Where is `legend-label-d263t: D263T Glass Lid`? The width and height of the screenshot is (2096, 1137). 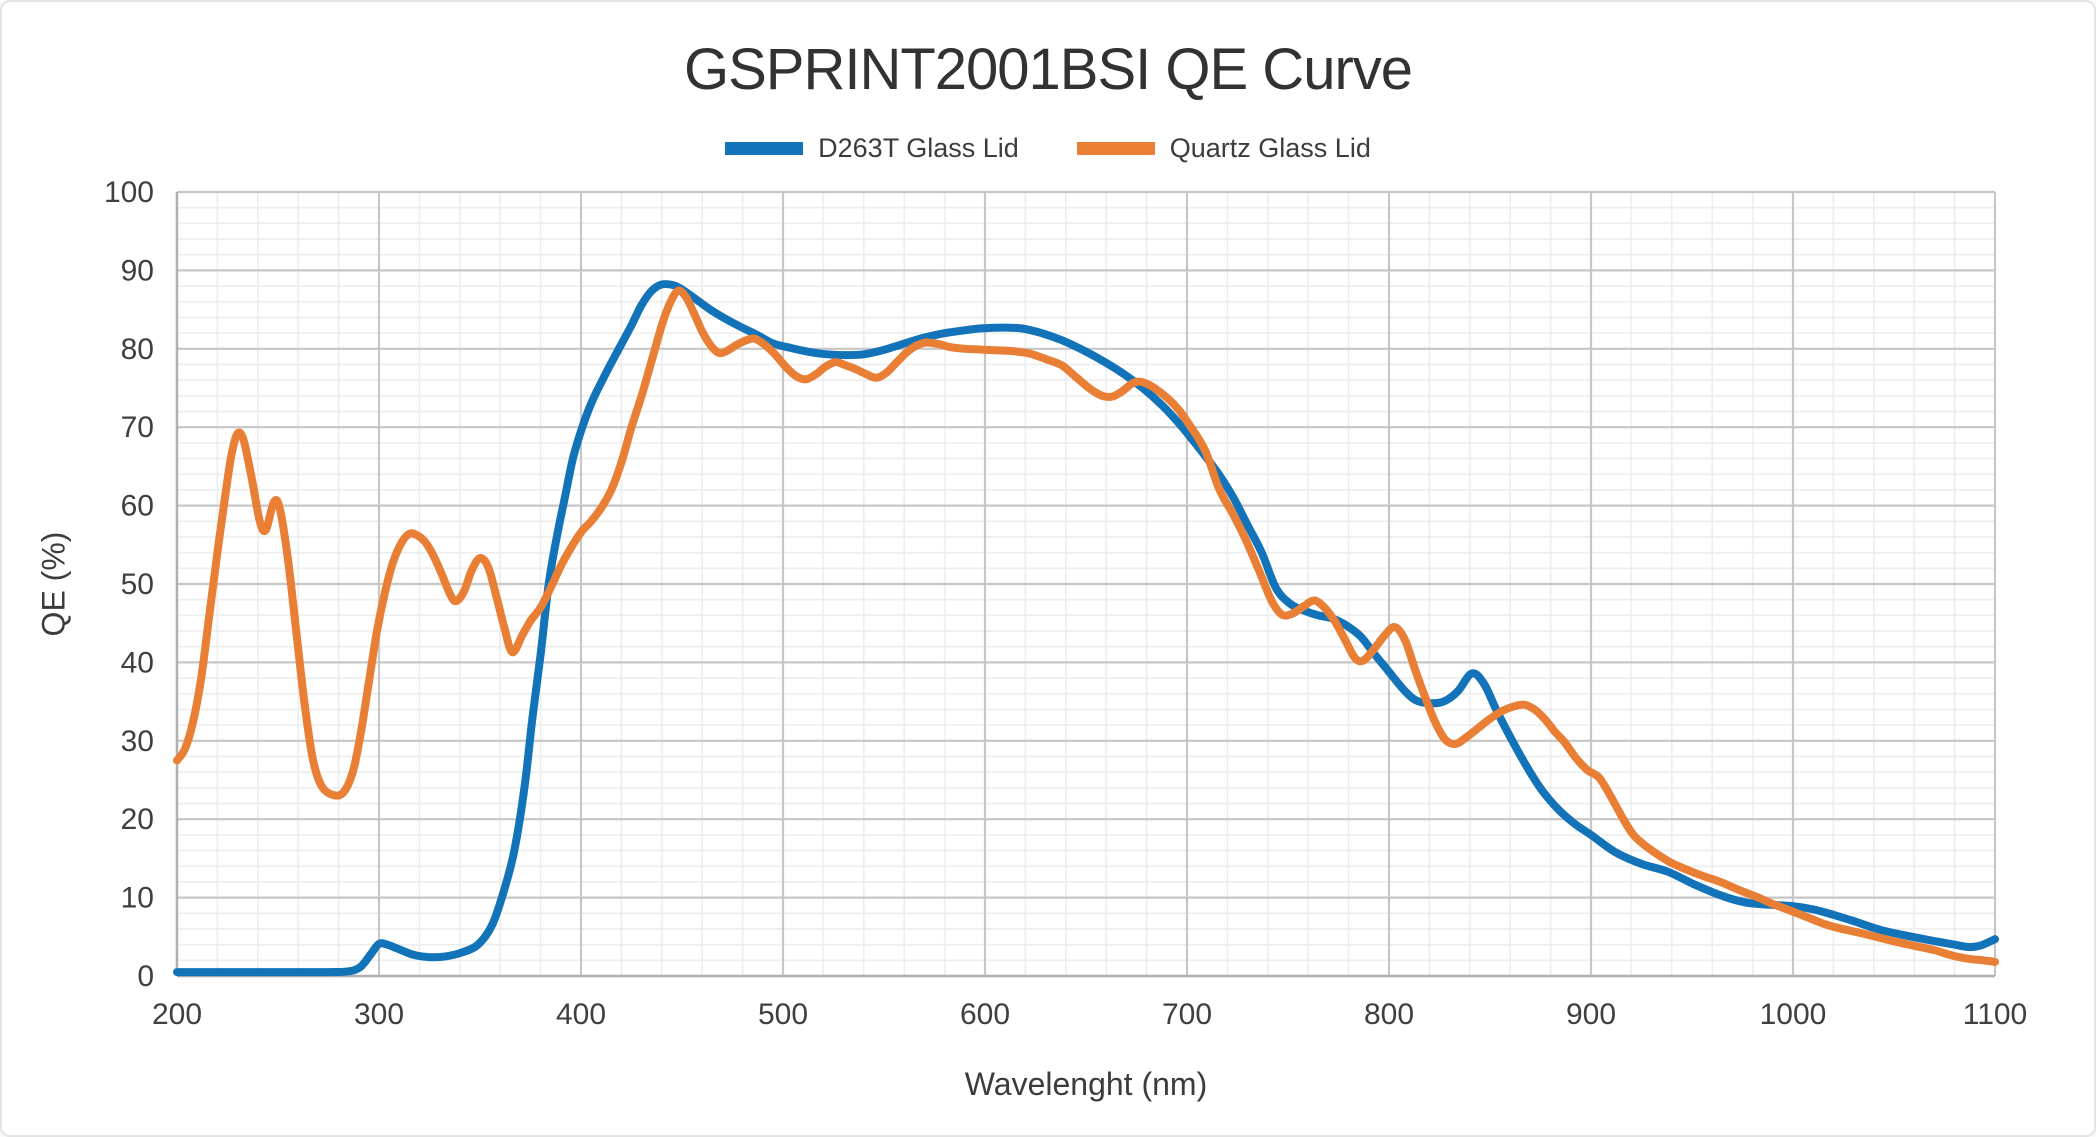 legend-label-d263t: D263T Glass Lid is located at coordinates (918, 148).